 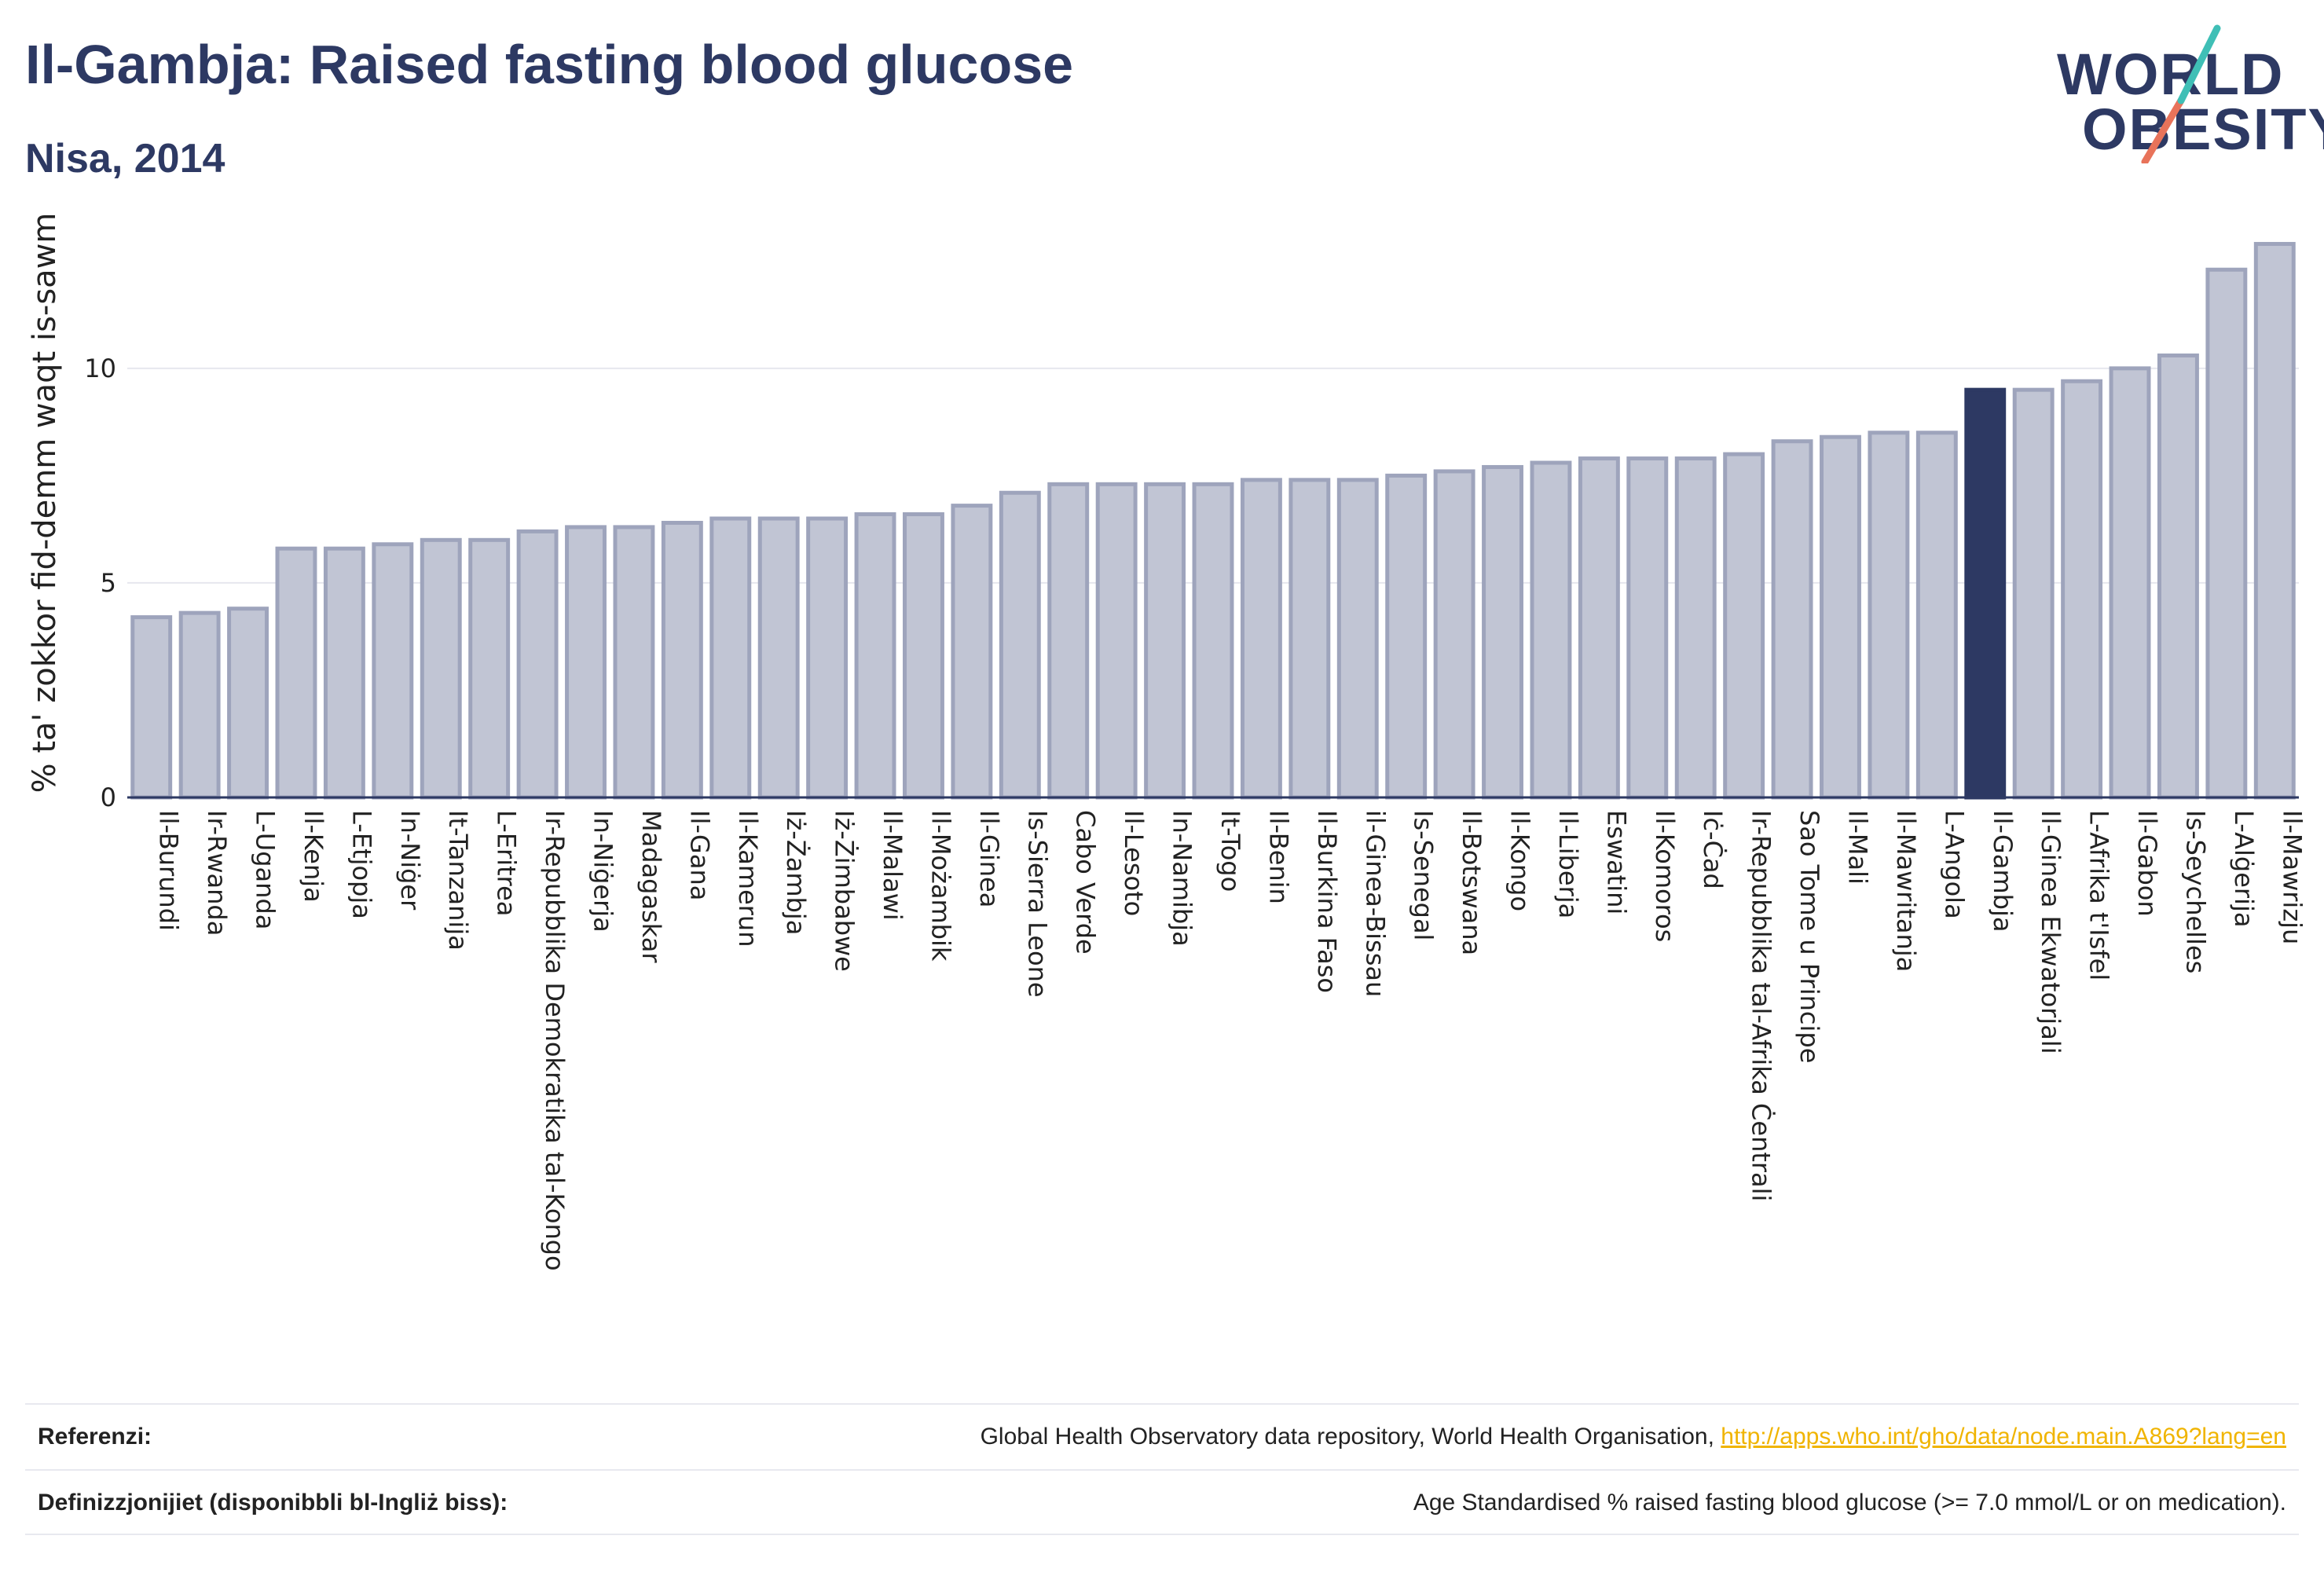 I want to click on x-tick-label: It-Togo, so click(x=1230, y=851).